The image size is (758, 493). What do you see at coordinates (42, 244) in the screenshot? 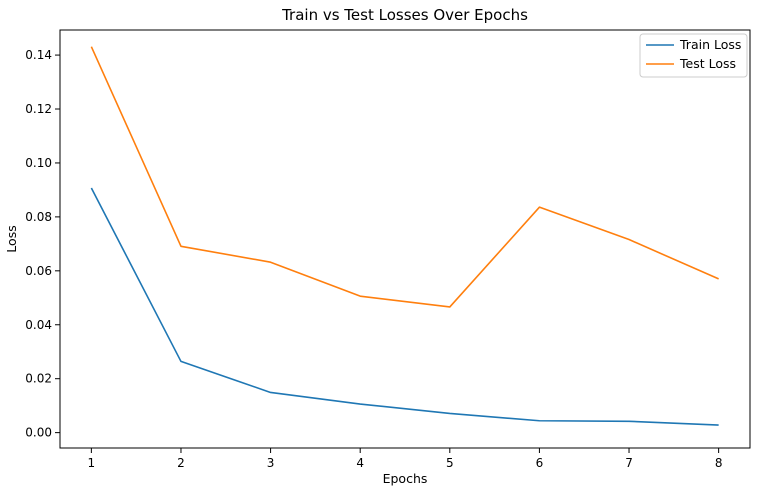
I see `y-axis-ticks: 0.00 0.02 0.04 0.06 0.08 0.10 0.12 0.14` at bounding box center [42, 244].